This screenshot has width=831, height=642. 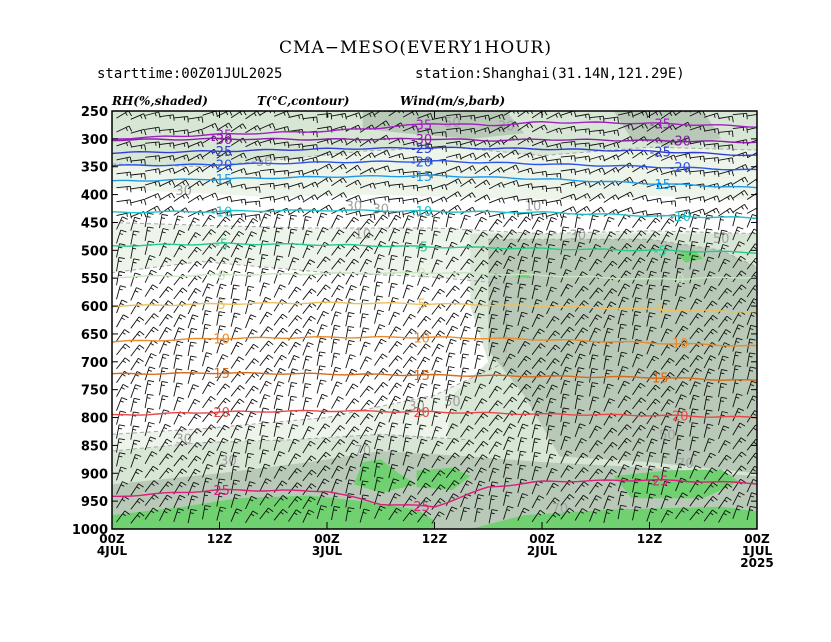 What do you see at coordinates (94, 112) in the screenshot?
I see `y-tick-label: 250` at bounding box center [94, 112].